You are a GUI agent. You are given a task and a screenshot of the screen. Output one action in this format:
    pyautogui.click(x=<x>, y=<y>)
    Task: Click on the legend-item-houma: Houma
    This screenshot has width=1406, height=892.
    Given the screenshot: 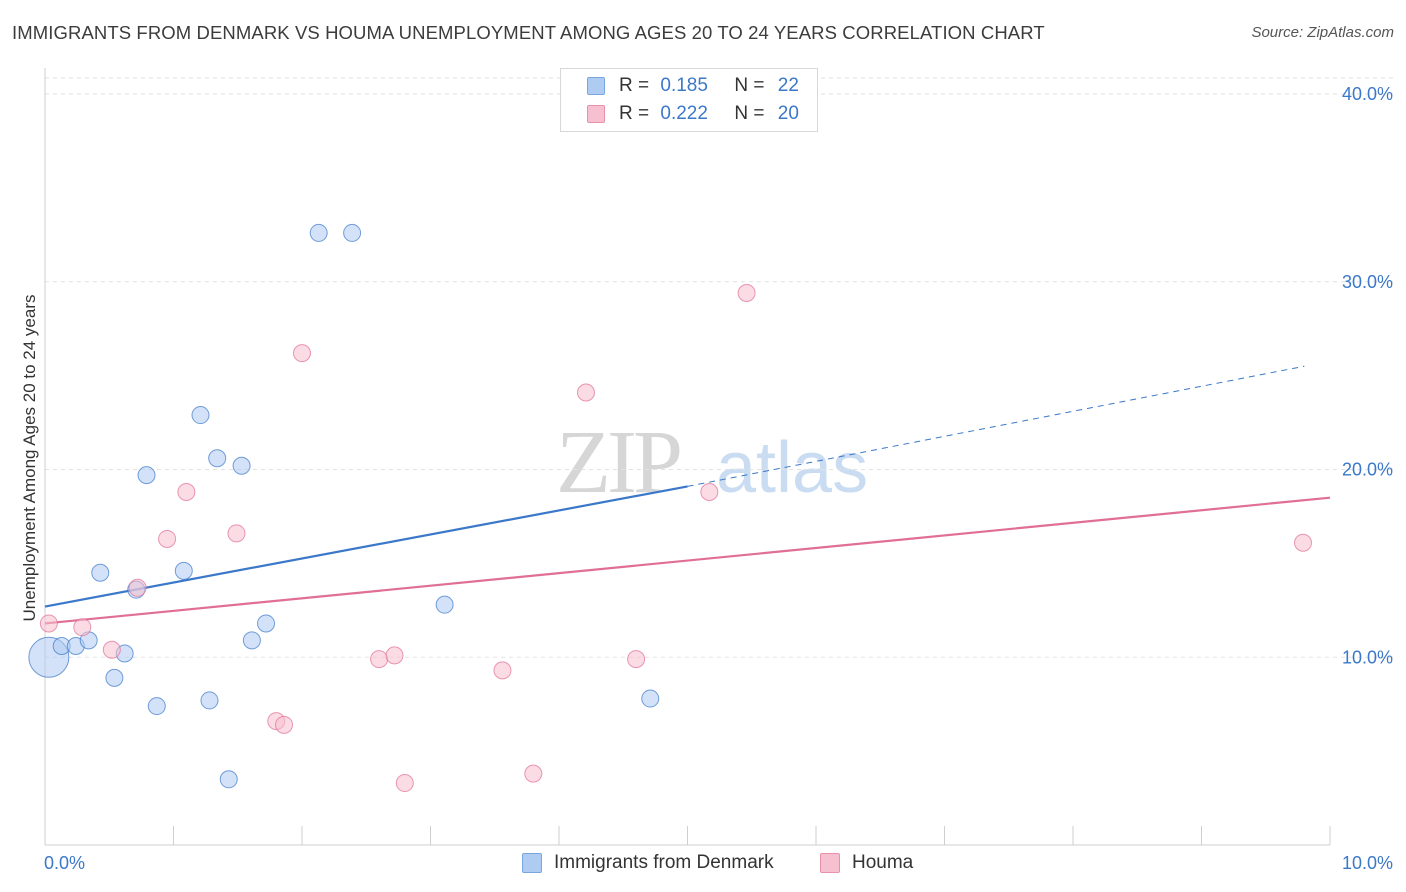 What is the action you would take?
    pyautogui.click(x=866, y=863)
    